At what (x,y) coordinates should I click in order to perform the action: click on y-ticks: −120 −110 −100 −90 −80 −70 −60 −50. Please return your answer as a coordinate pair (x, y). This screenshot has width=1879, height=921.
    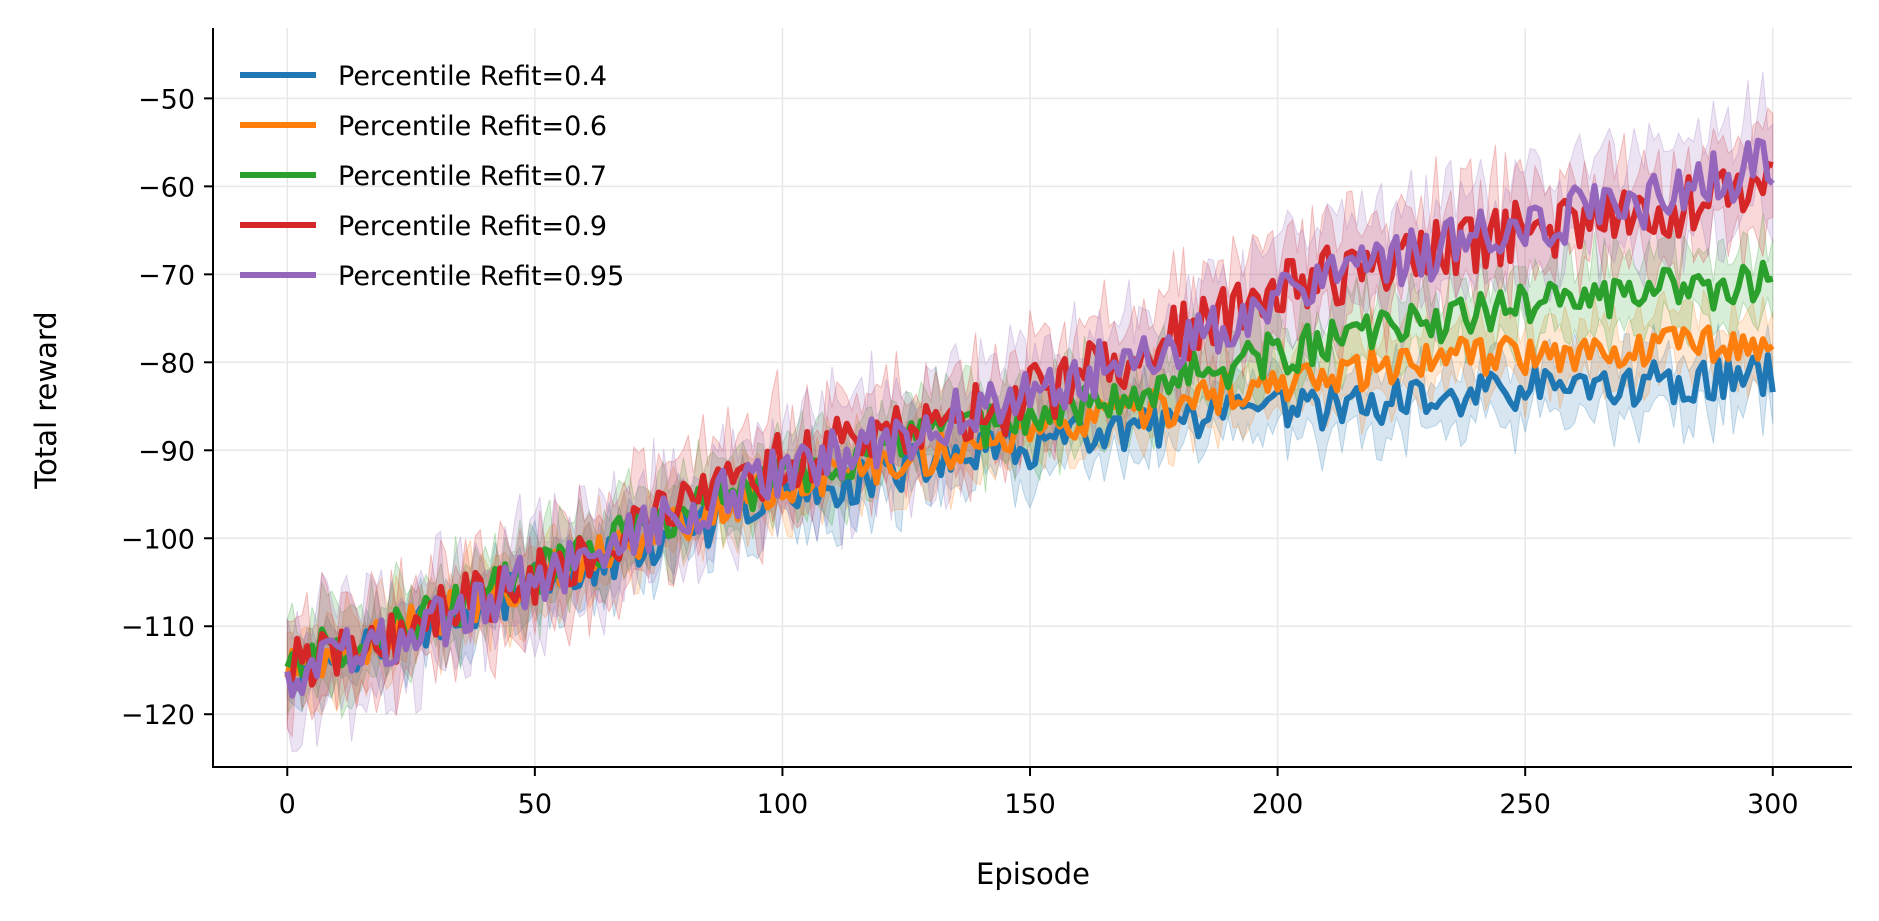
    Looking at the image, I should click on (167, 407).